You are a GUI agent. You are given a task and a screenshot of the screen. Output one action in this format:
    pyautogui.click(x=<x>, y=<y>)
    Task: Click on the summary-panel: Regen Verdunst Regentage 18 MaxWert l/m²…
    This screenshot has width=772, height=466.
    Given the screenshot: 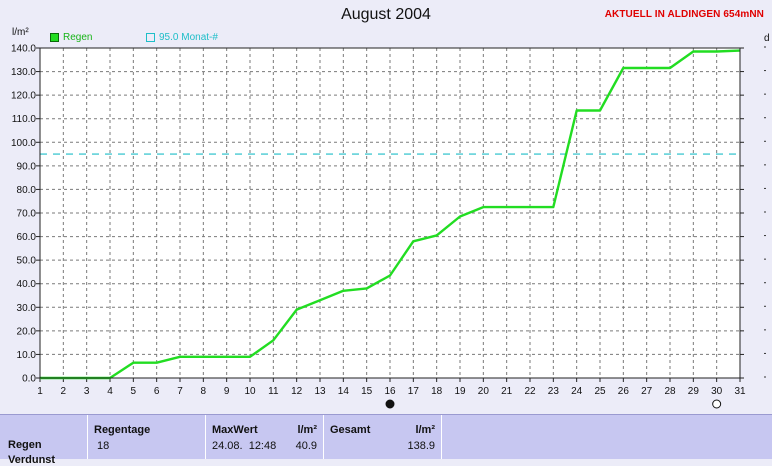 What is the action you would take?
    pyautogui.click(x=386, y=440)
    